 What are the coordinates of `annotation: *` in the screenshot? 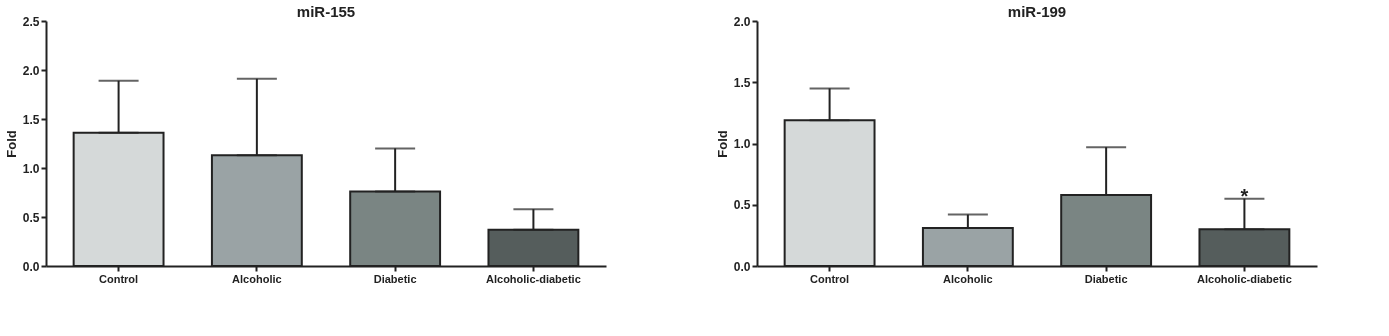 It's located at (1244, 195).